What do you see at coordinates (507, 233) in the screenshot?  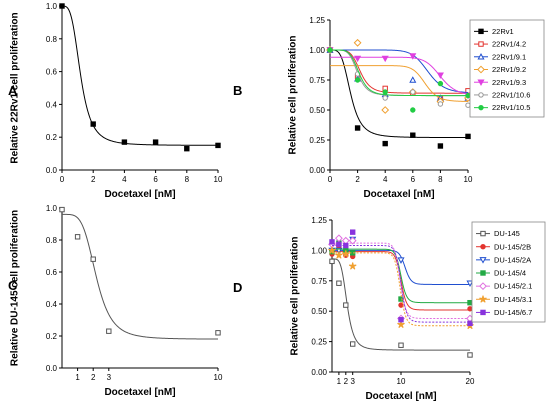 I see `legend-label: DU-145` at bounding box center [507, 233].